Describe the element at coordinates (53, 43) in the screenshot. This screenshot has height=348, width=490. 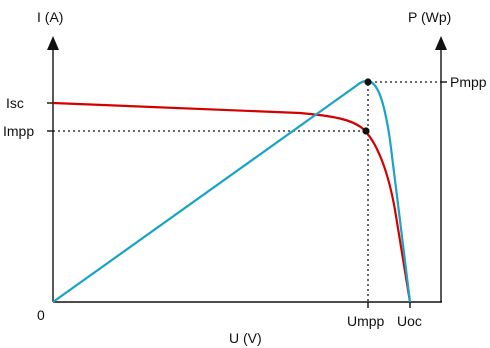
I see `left-y-axis-arrow` at that location.